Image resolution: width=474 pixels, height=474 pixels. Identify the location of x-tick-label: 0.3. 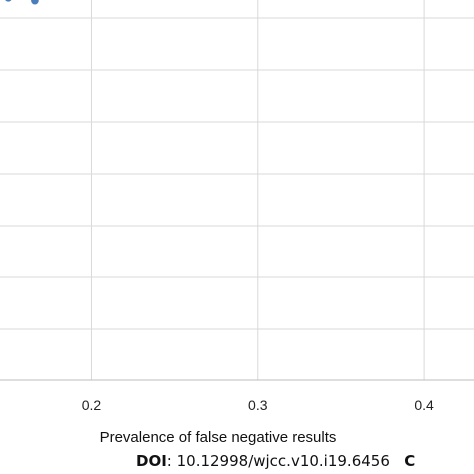
(258, 405).